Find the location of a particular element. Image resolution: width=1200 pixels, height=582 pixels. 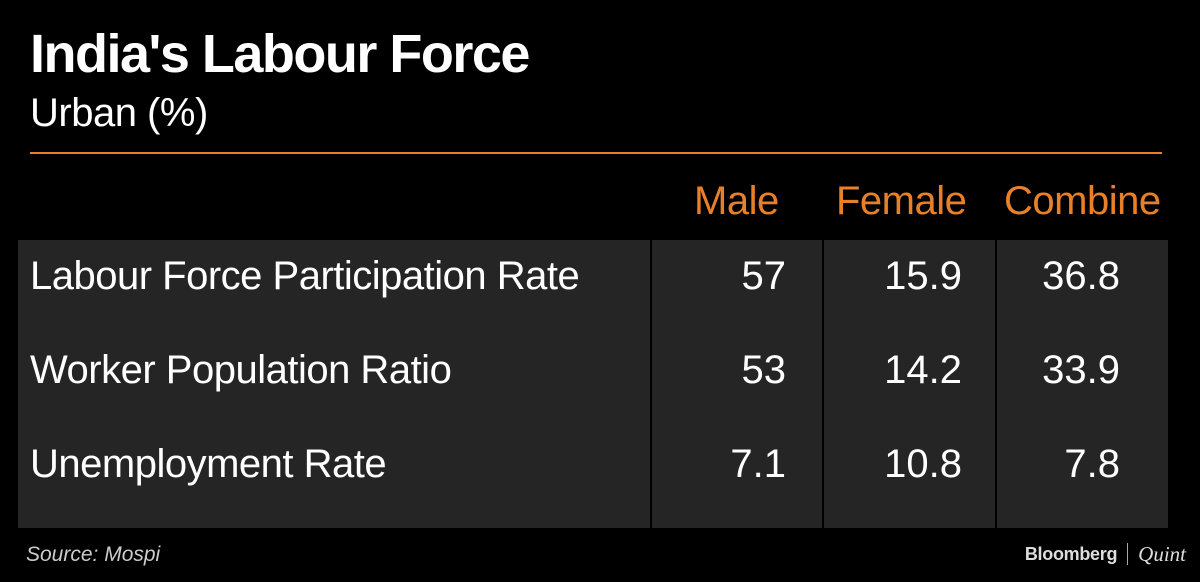

brand-logo: Bloomberg Quint is located at coordinates (1105, 554).